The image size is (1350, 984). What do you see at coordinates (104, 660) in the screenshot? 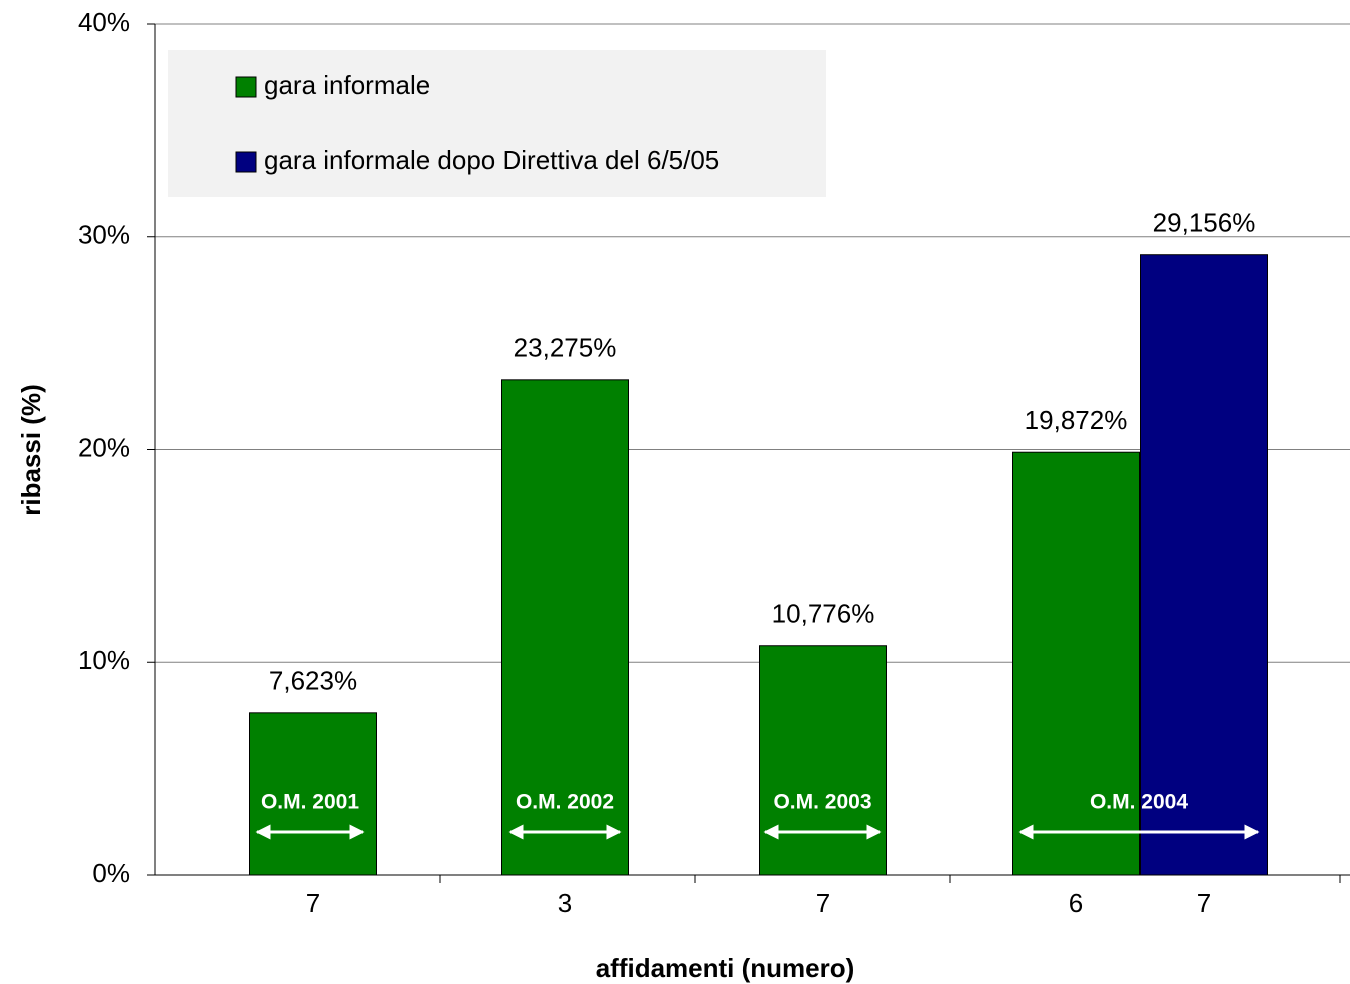
I see `y-tick-label: 10%` at bounding box center [104, 660].